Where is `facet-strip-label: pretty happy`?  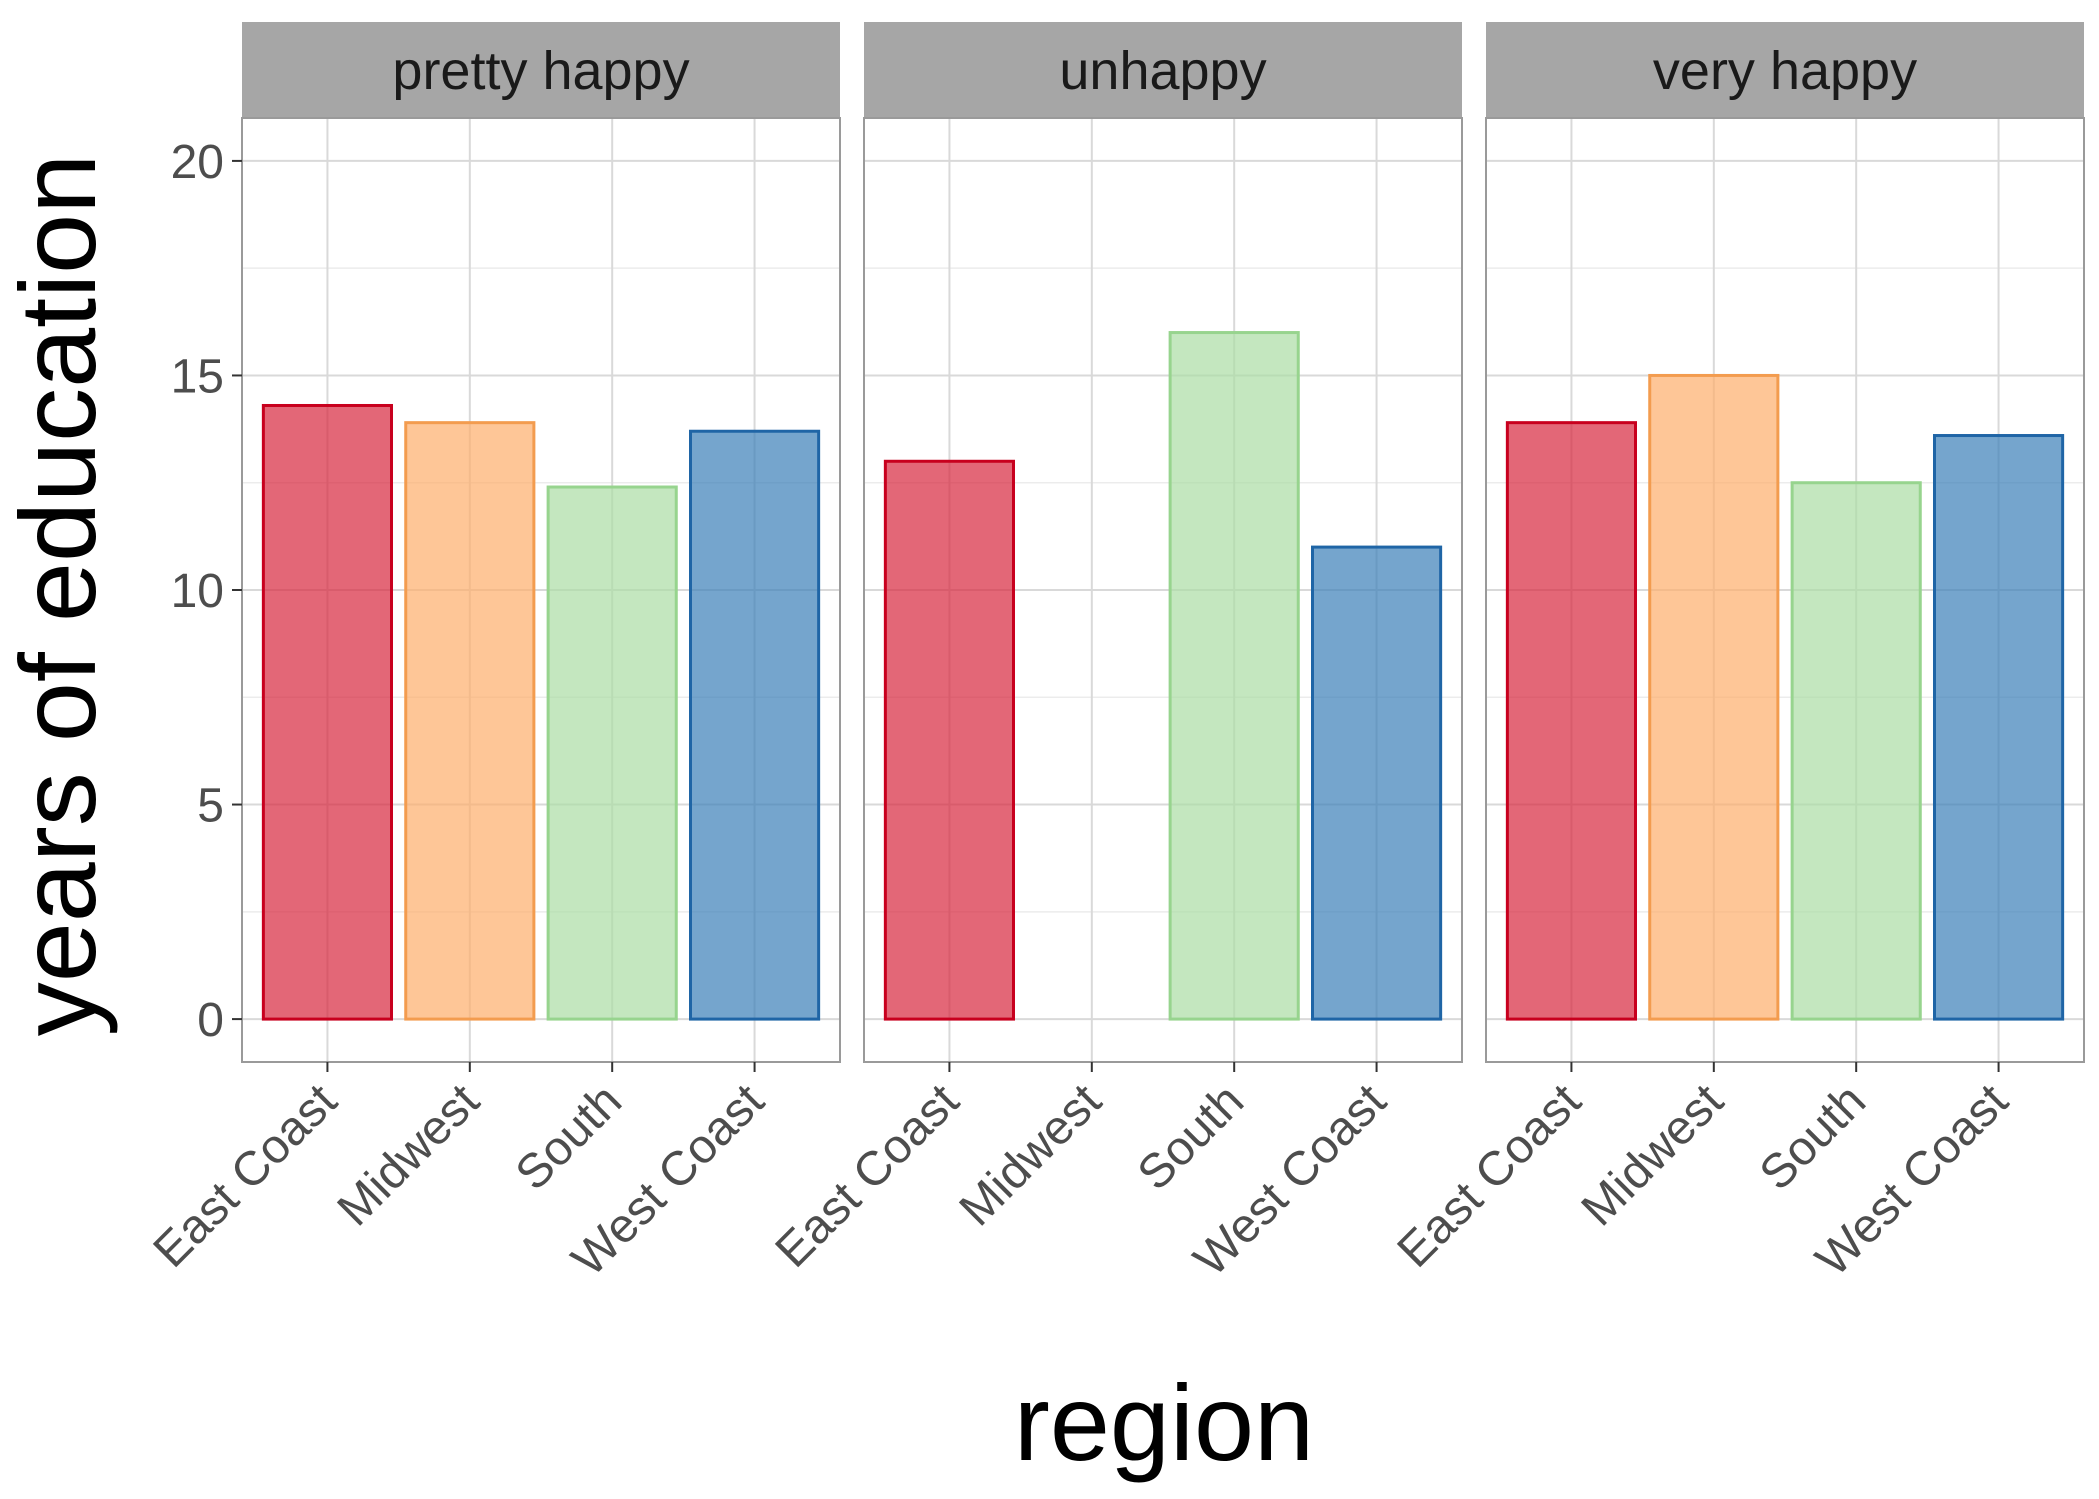 facet-strip-label: pretty happy is located at coordinates (540, 71).